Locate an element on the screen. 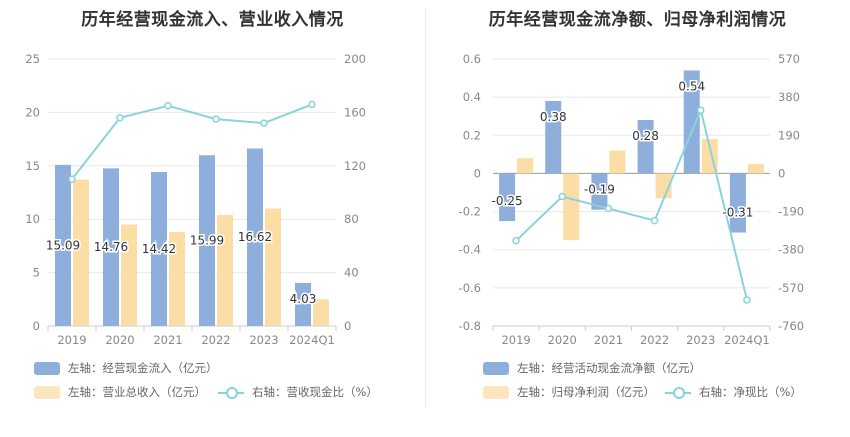 This screenshot has height=437, width=850. right-axis-tick: -570 is located at coordinates (791, 288).